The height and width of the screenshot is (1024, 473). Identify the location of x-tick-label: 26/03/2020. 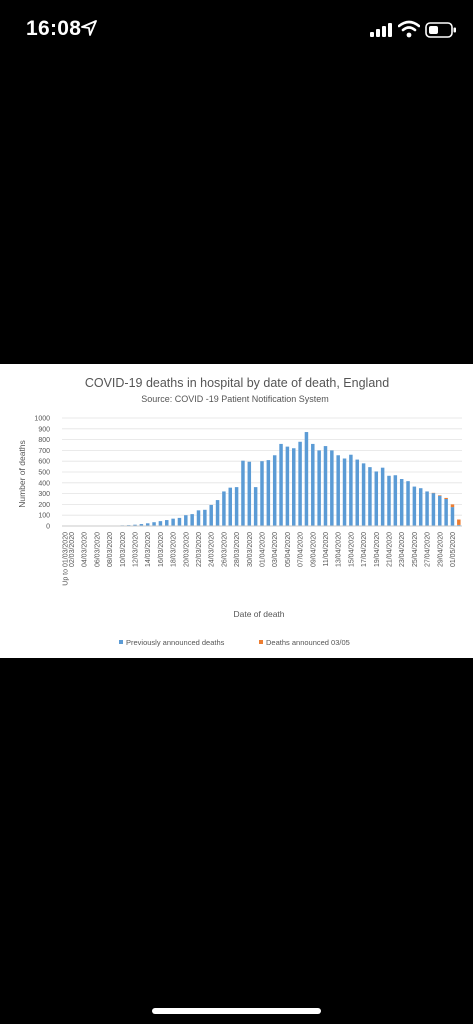
(224, 549).